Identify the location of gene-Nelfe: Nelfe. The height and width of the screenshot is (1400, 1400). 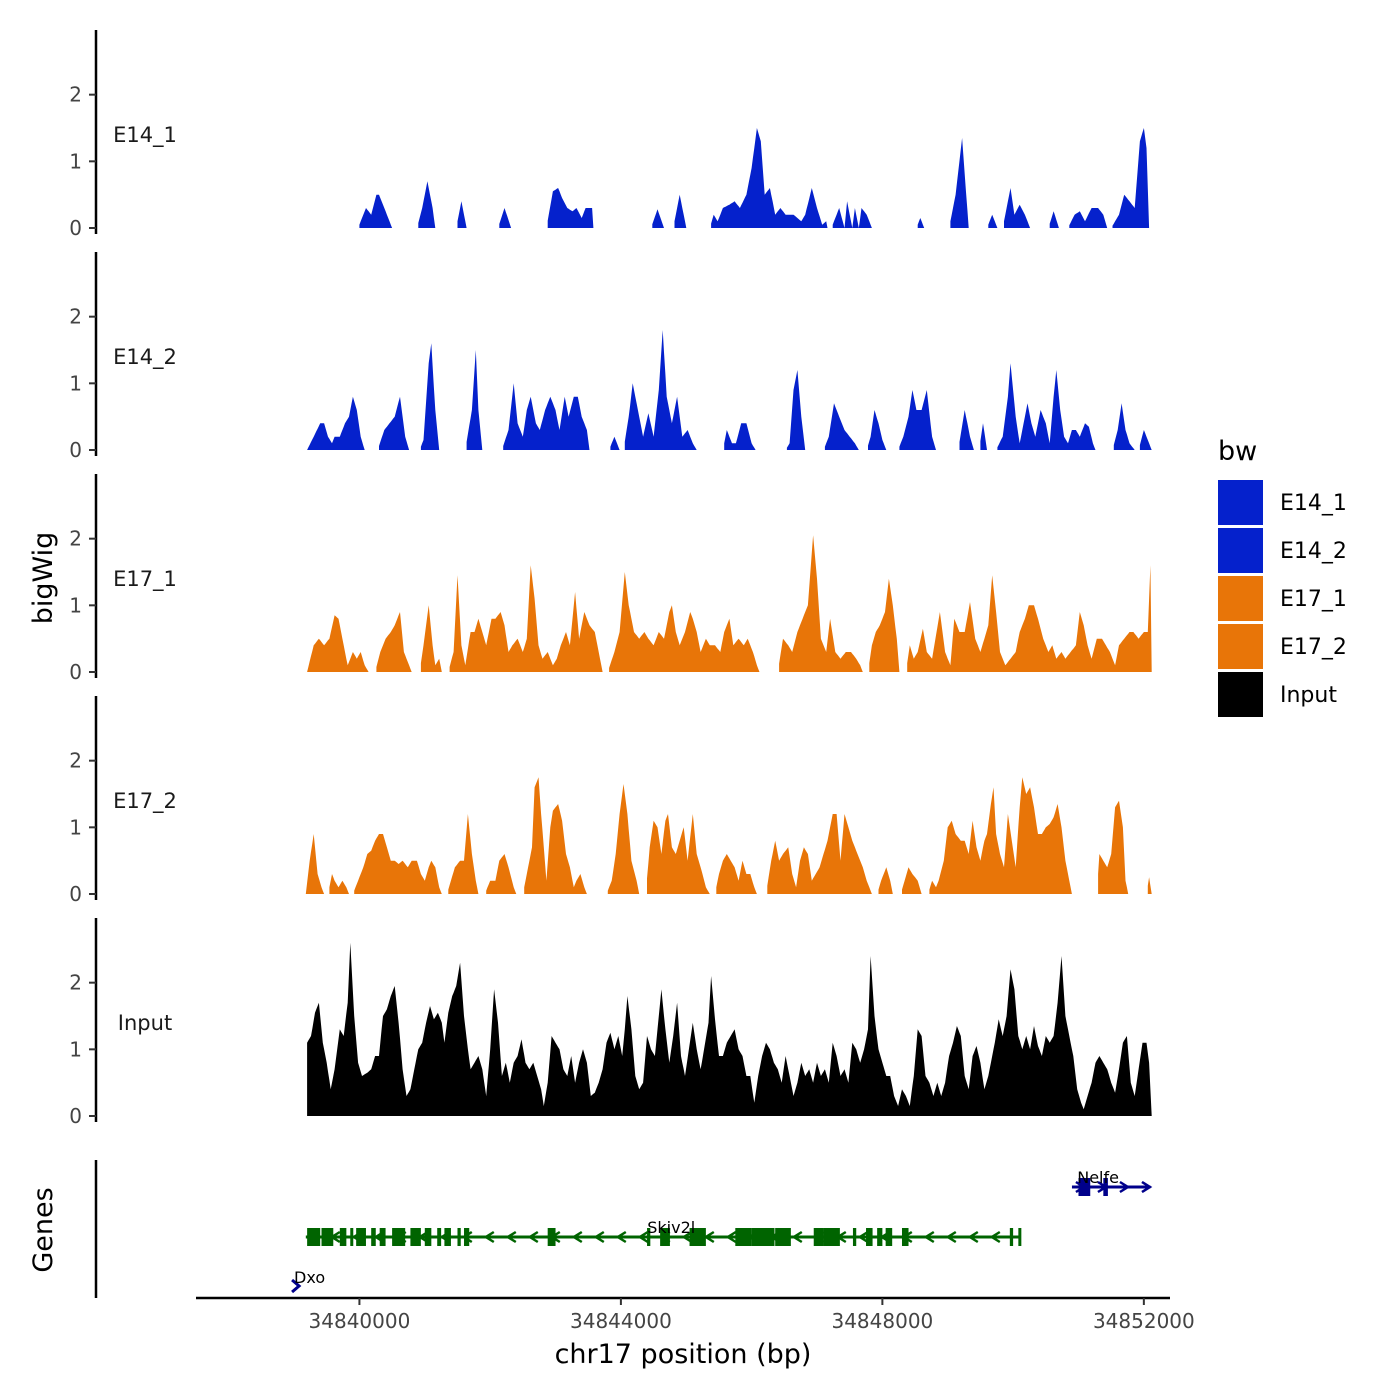
(1112, 1182).